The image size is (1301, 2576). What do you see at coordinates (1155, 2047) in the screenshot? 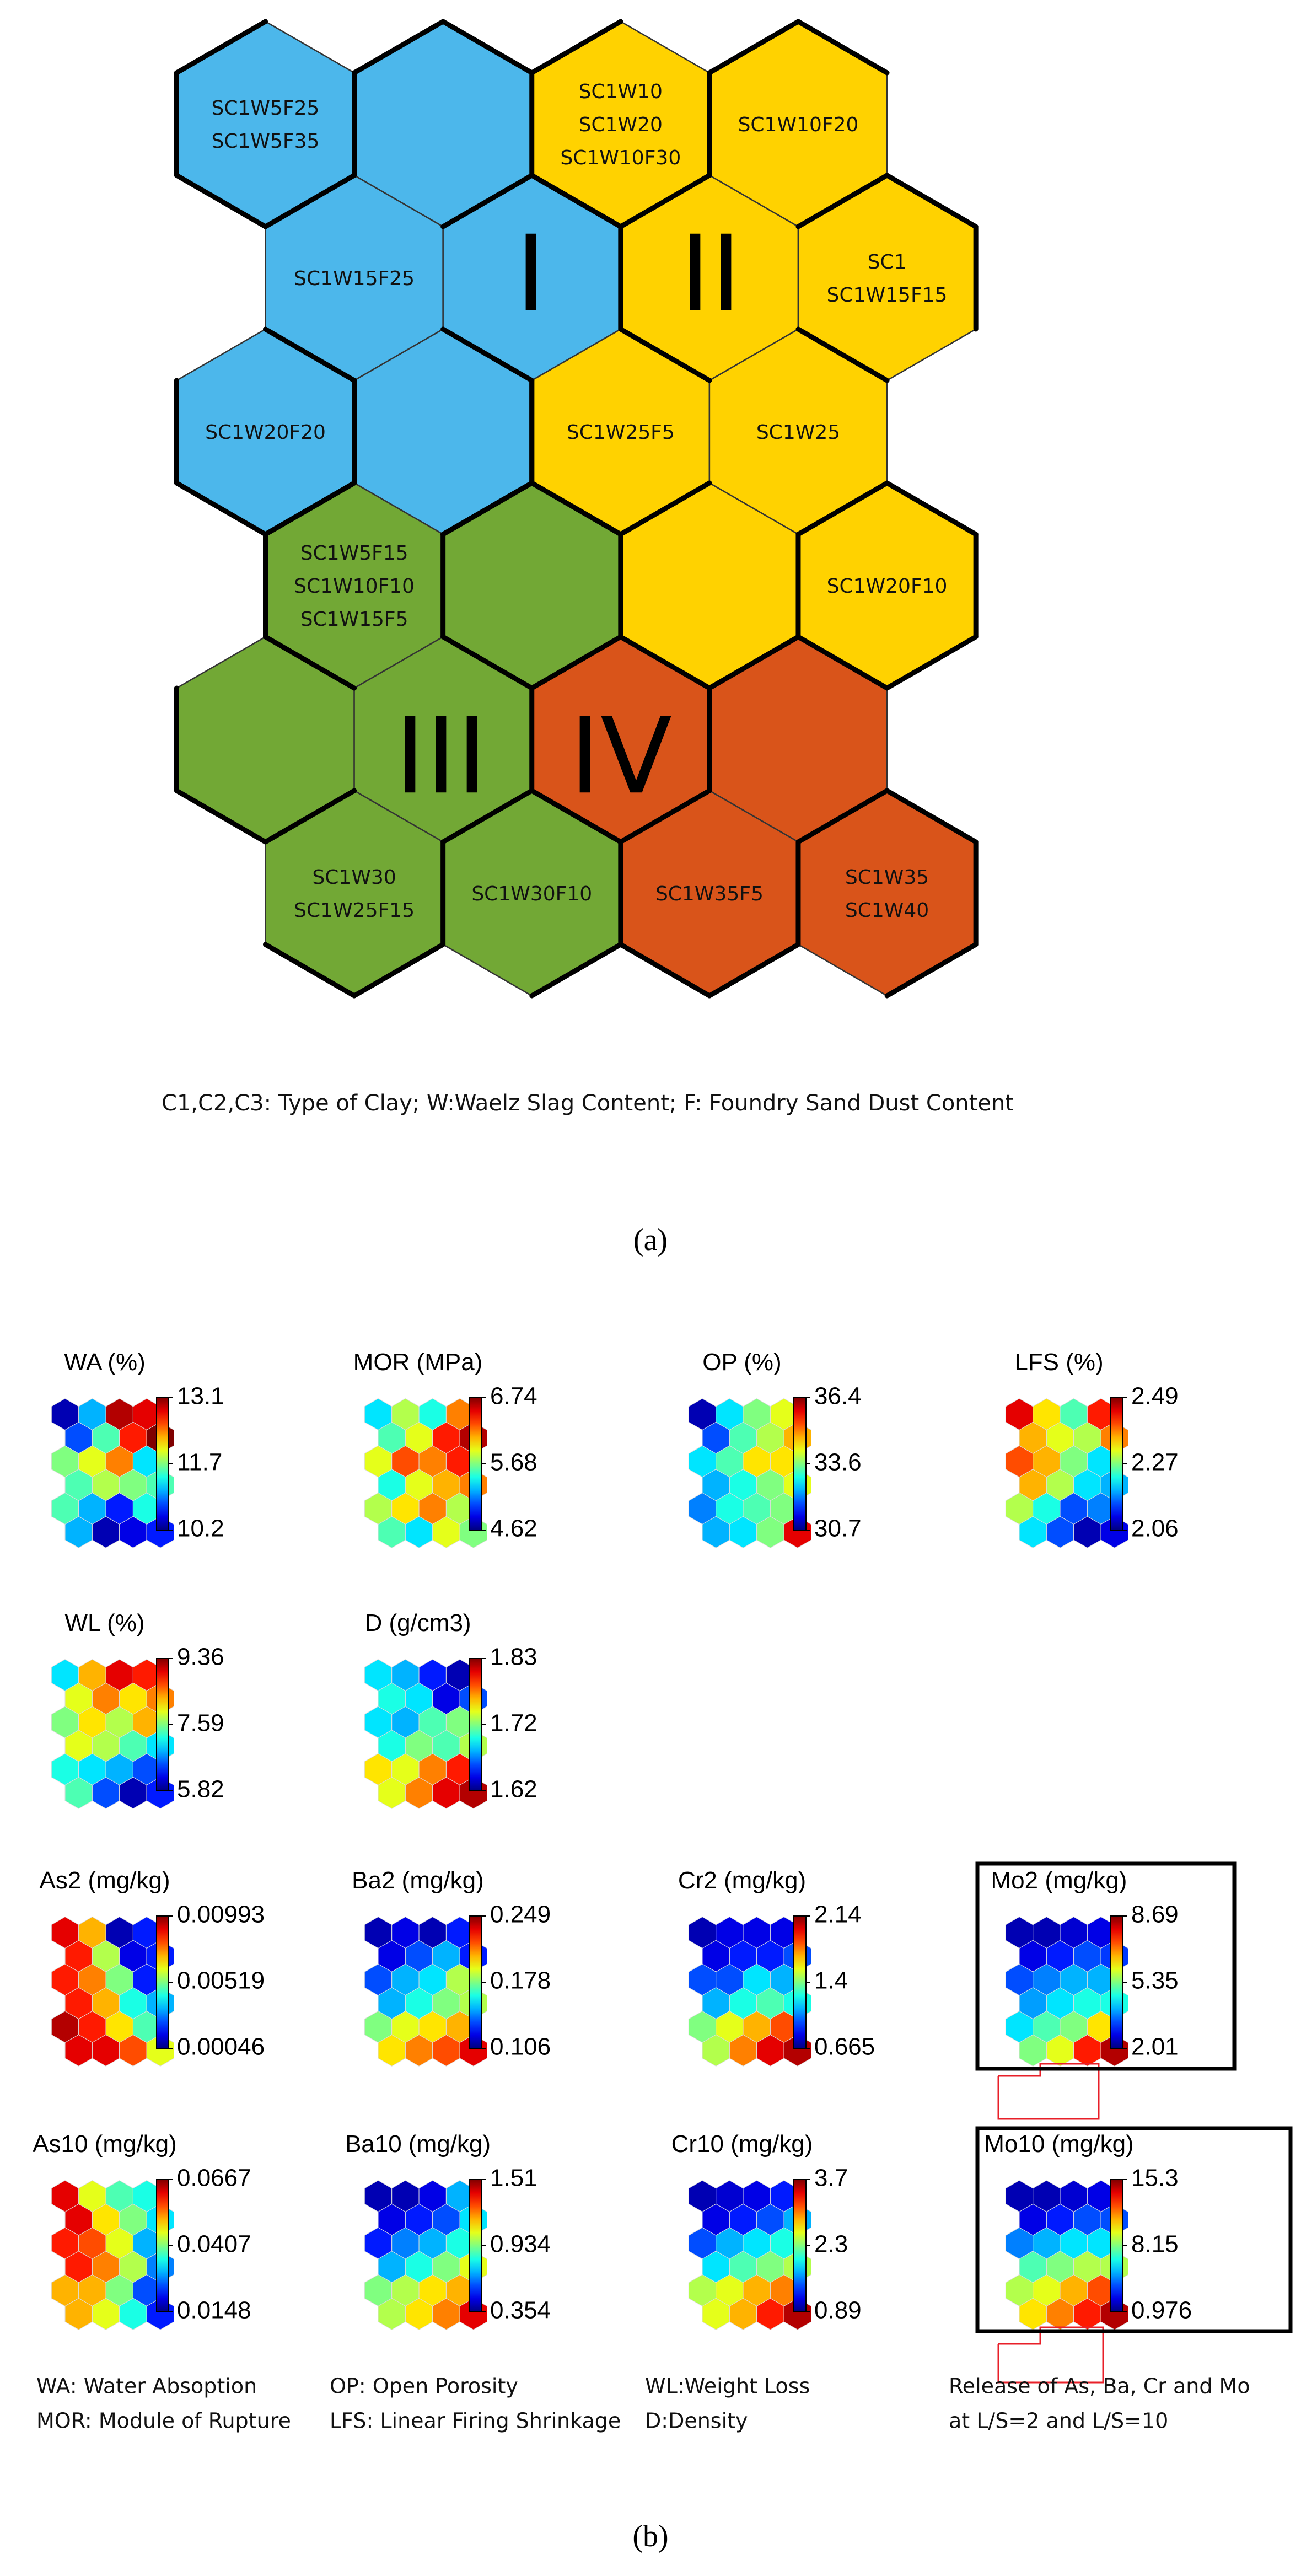
I see `colorbar-label-min: 2.01` at bounding box center [1155, 2047].